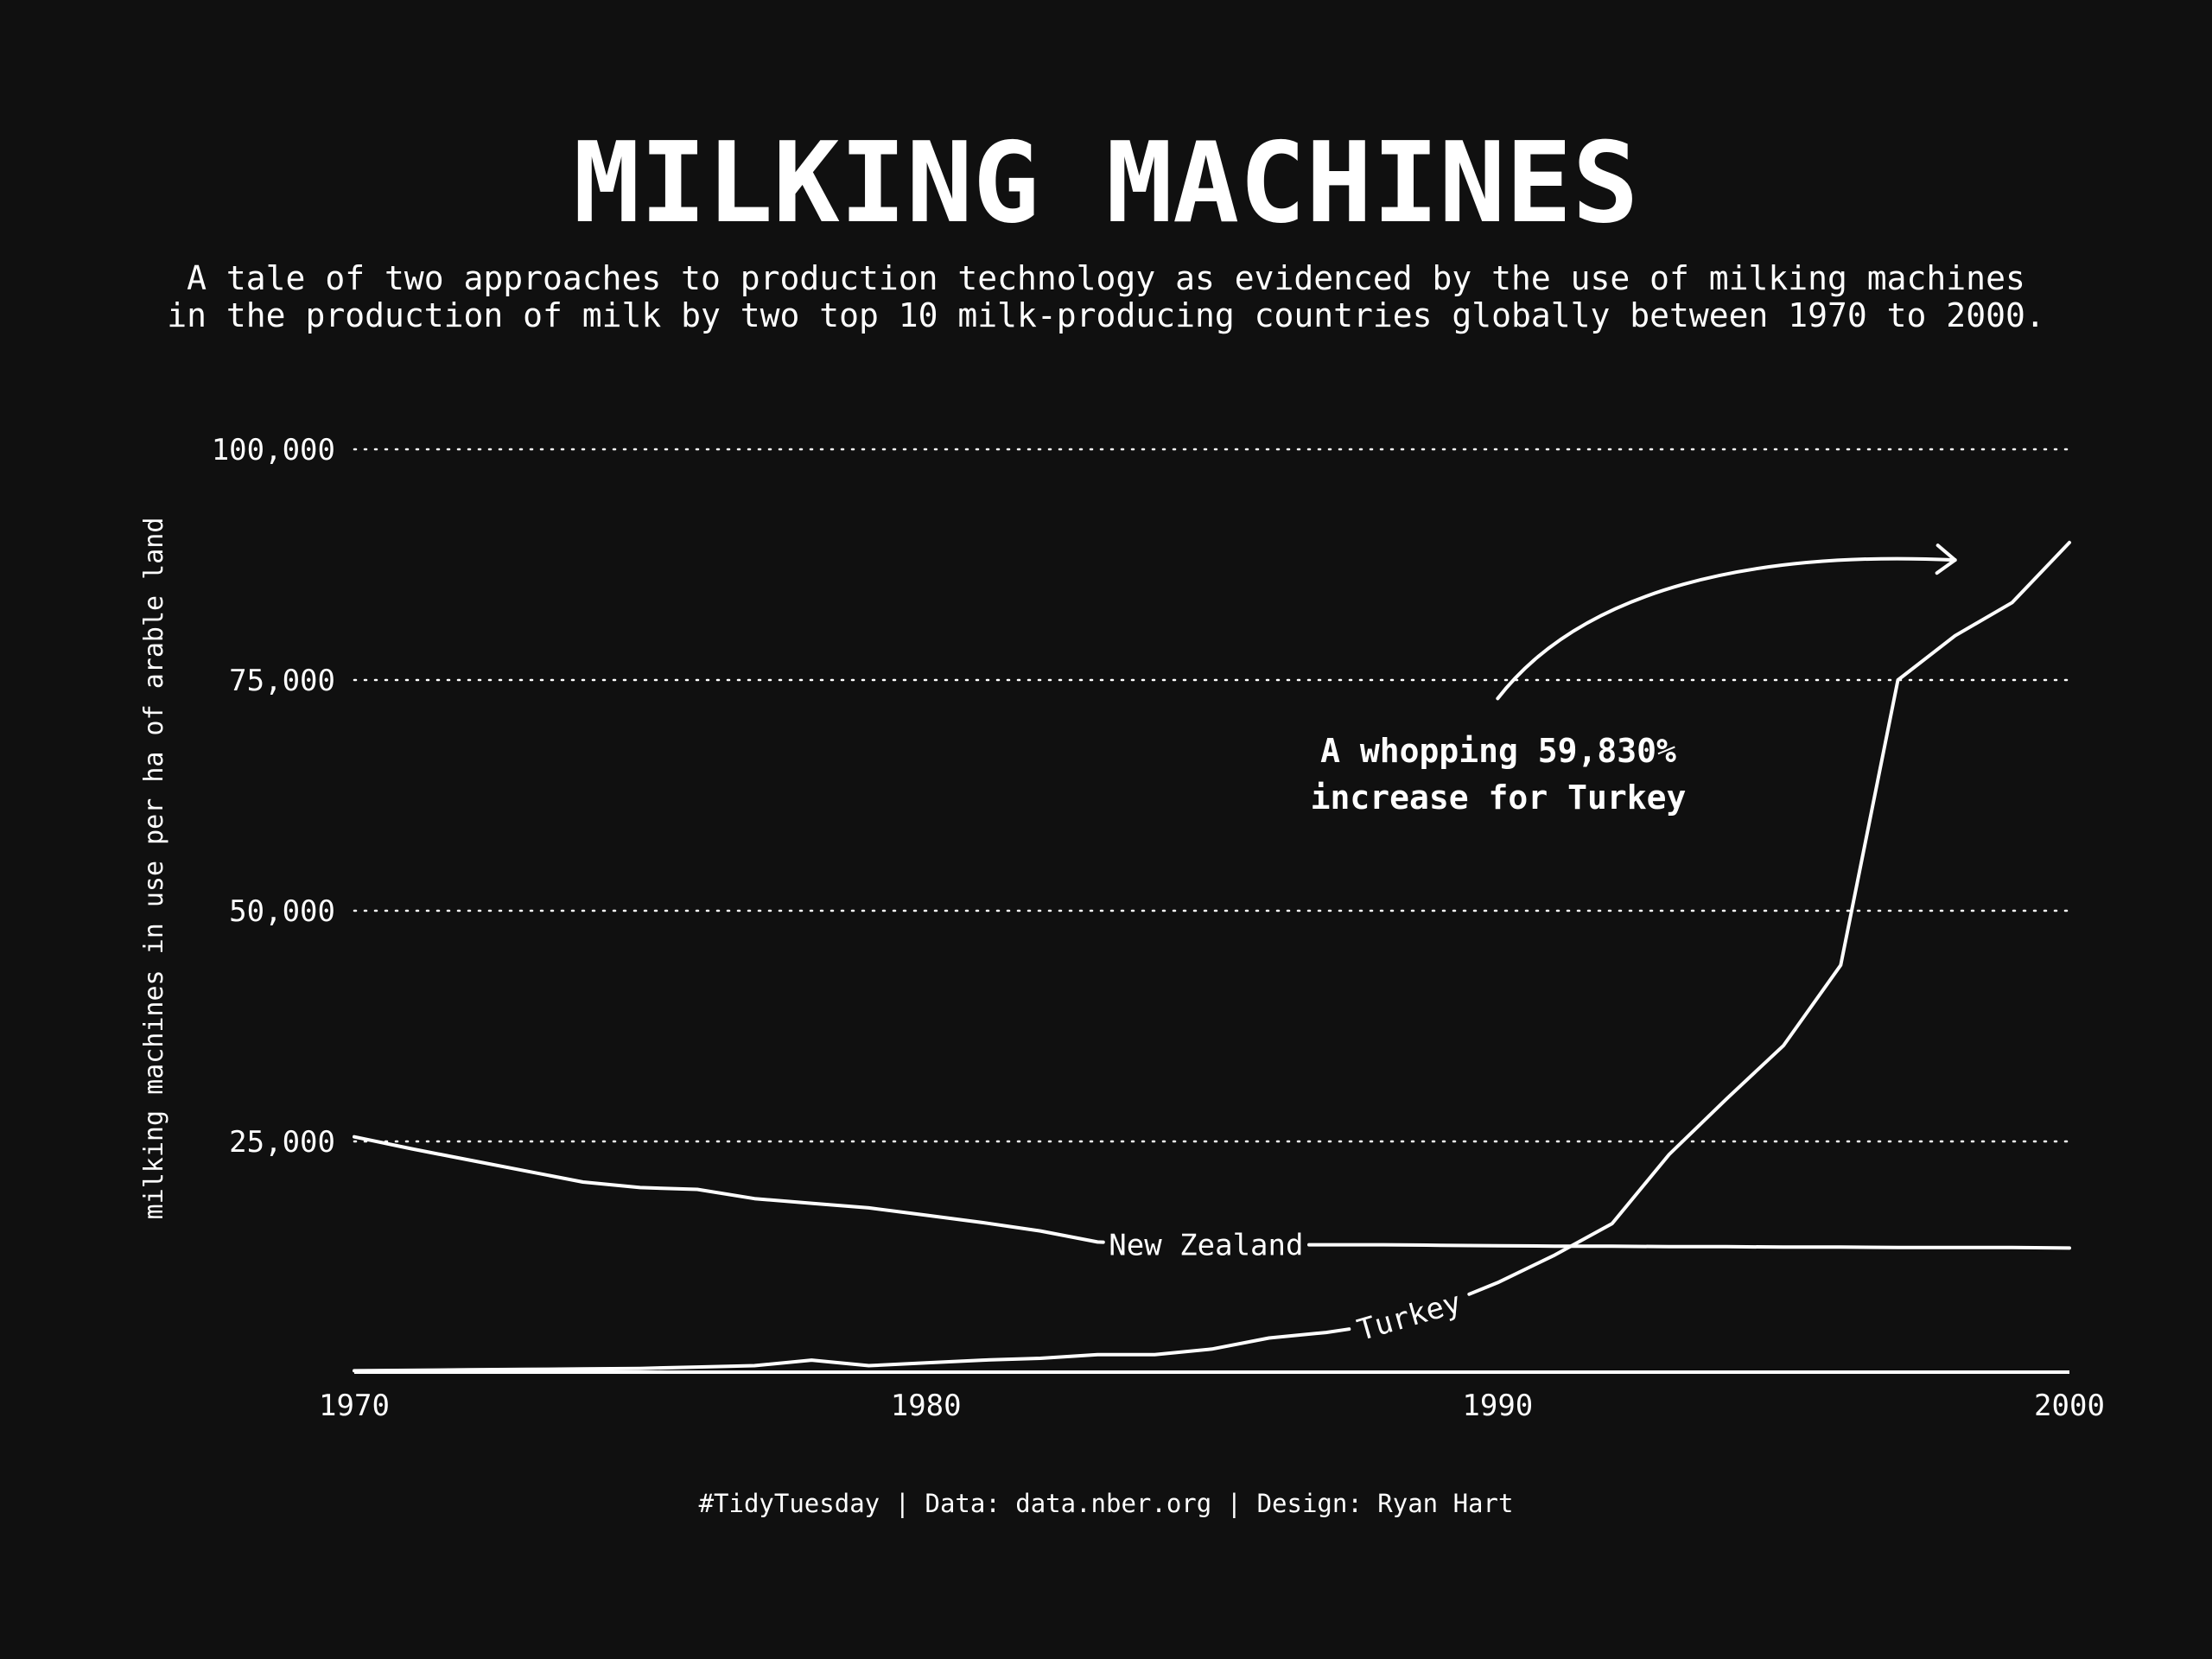 The height and width of the screenshot is (1659, 2212). I want to click on y-tick-label: 25,000, so click(282, 1142).